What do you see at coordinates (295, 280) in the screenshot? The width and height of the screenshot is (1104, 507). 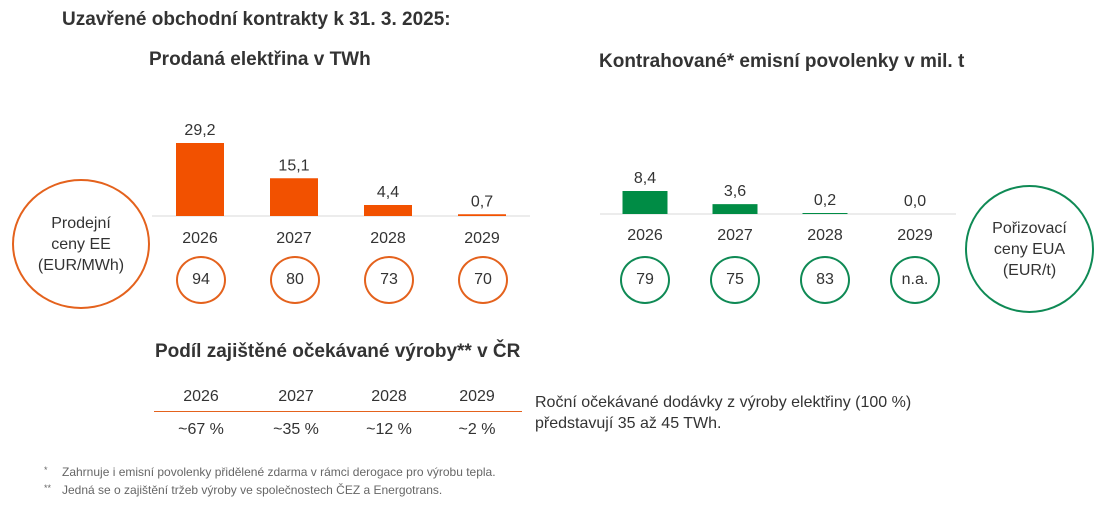 I see `electricity-price-circle: 80` at bounding box center [295, 280].